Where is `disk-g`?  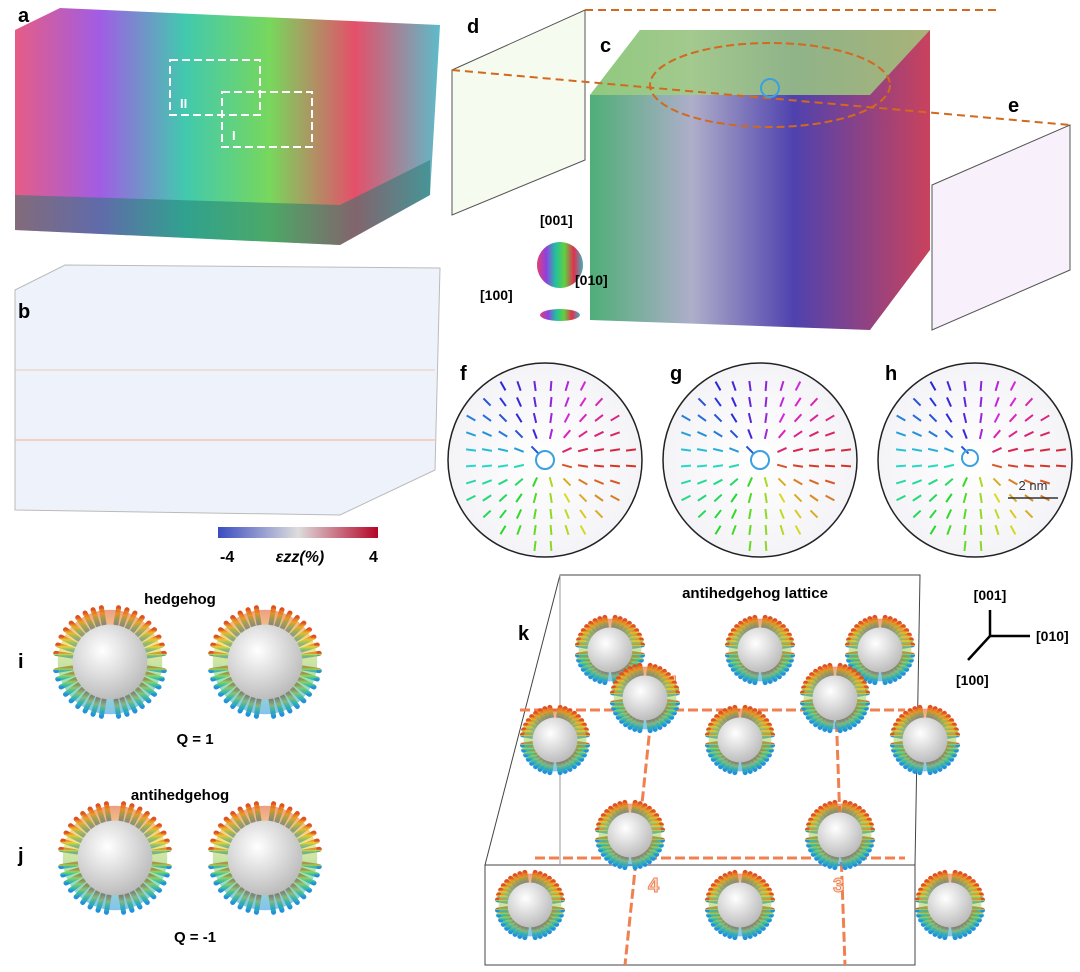 disk-g is located at coordinates (760, 460).